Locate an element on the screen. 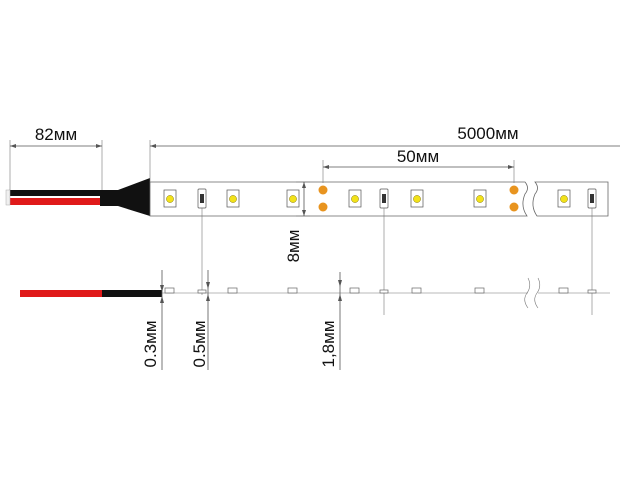  solder-pads is located at coordinates (418, 198).